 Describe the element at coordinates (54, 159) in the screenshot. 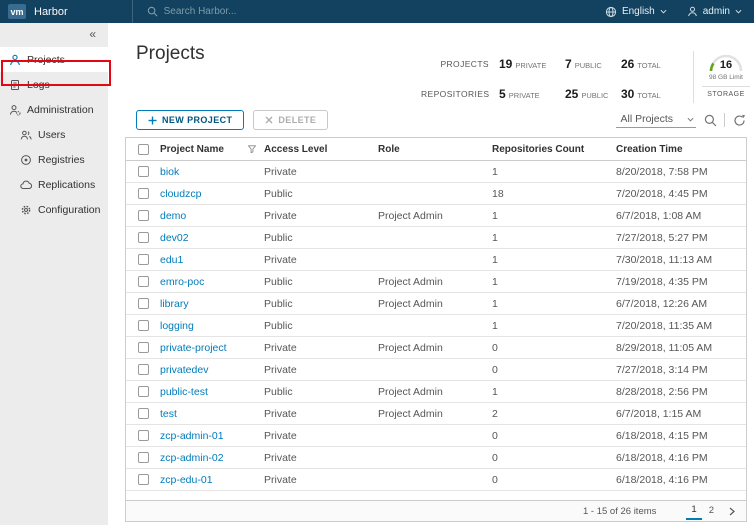

I see `sidebar-item-registries: Registries` at that location.